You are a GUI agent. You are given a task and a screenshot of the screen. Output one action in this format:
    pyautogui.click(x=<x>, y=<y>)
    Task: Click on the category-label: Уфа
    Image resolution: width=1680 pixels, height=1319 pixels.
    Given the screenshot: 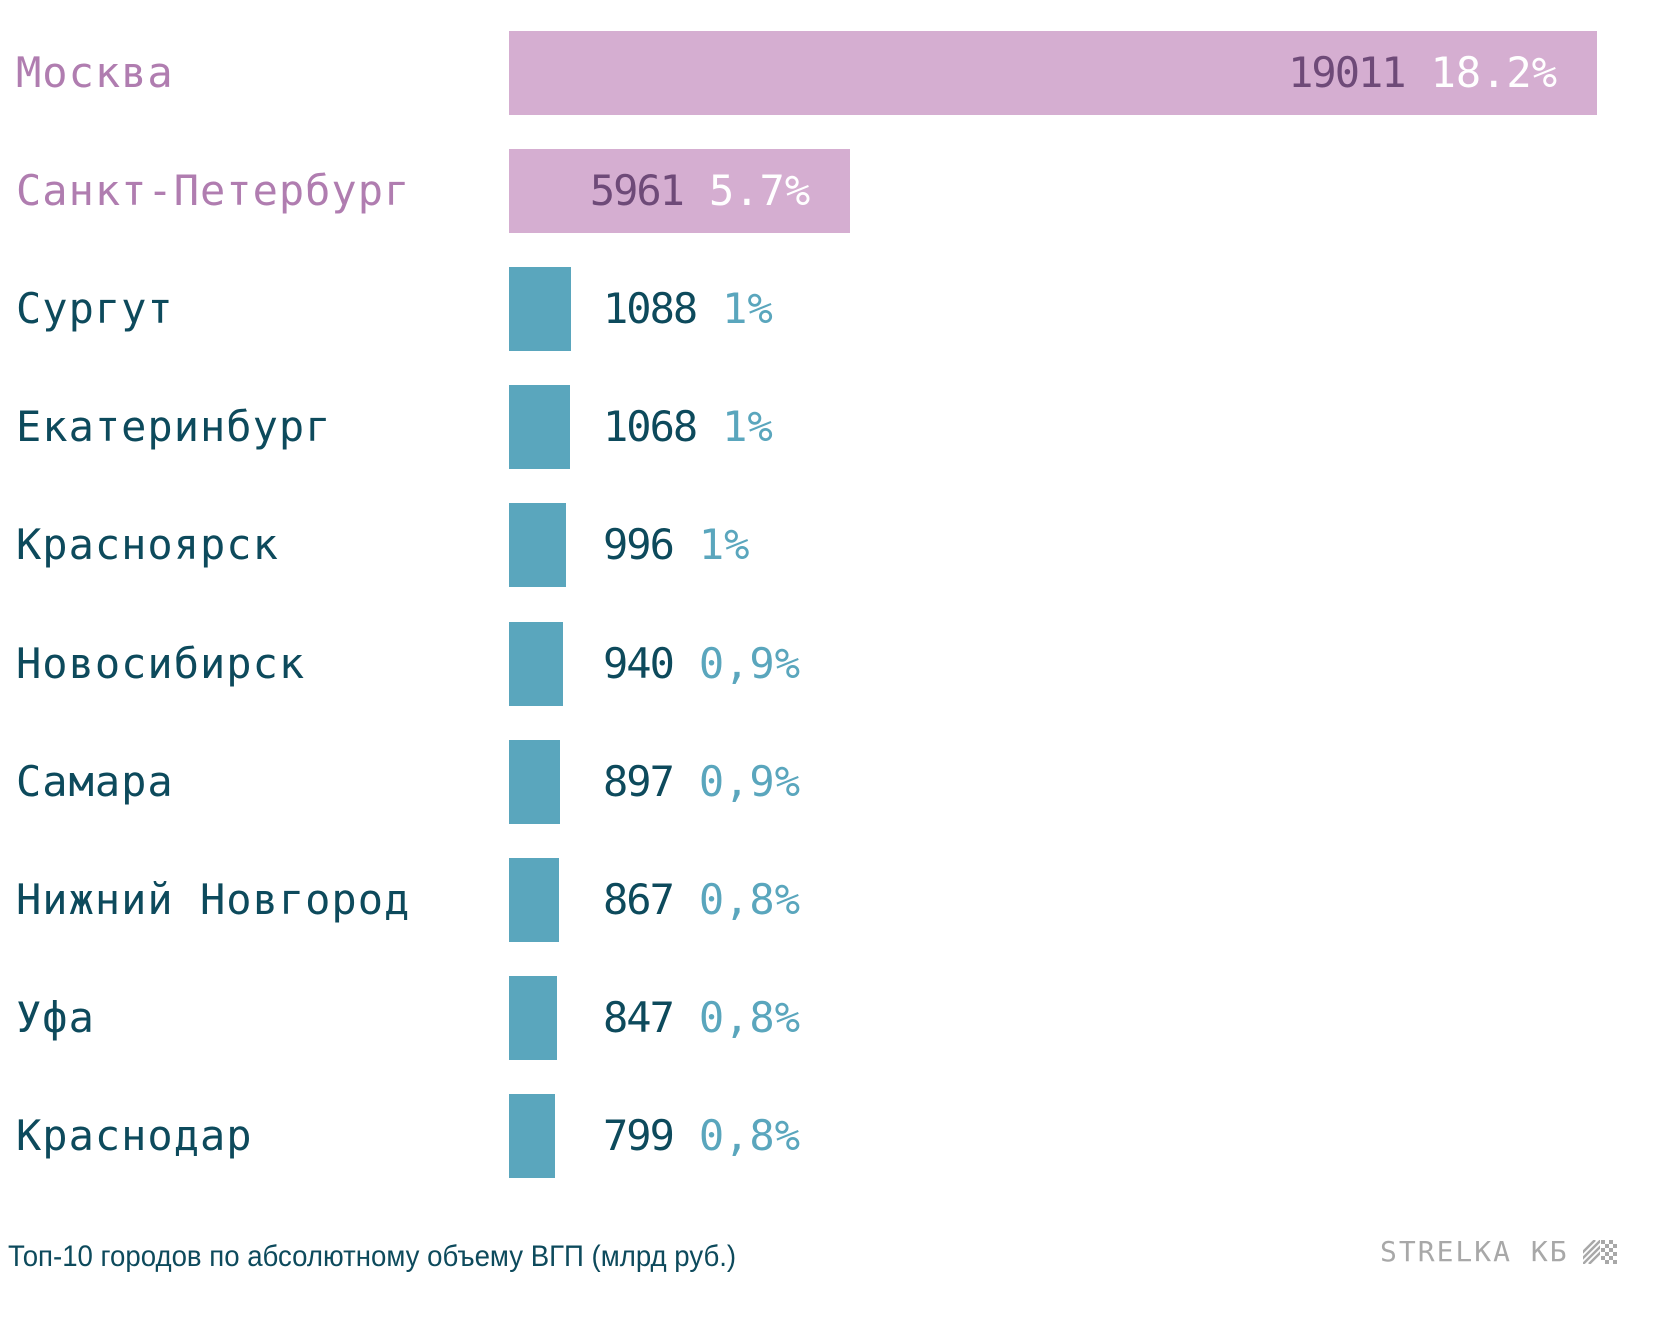 What is the action you would take?
    pyautogui.click(x=55, y=1017)
    